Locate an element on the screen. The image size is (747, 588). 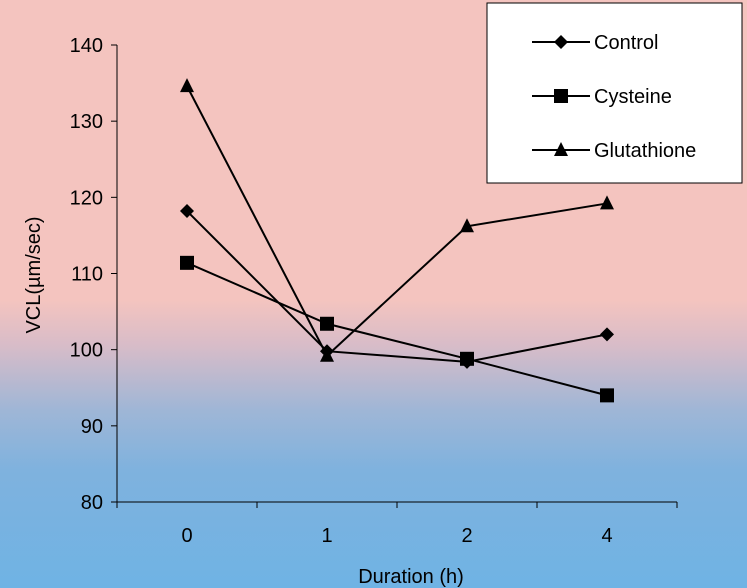
legend-label: Cysteine is located at coordinates (633, 97).